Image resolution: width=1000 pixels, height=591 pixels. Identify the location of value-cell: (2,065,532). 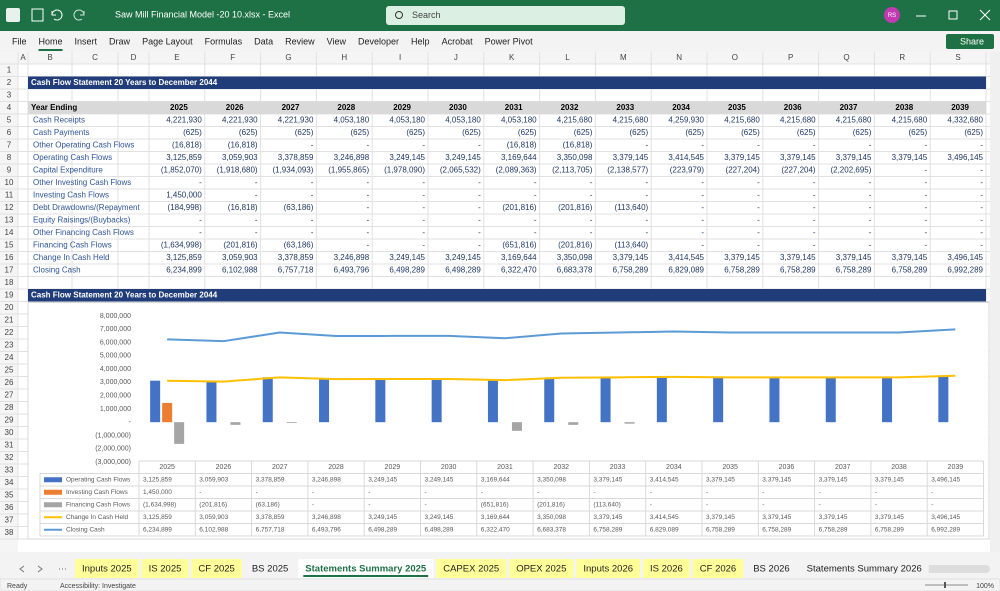
(460, 169).